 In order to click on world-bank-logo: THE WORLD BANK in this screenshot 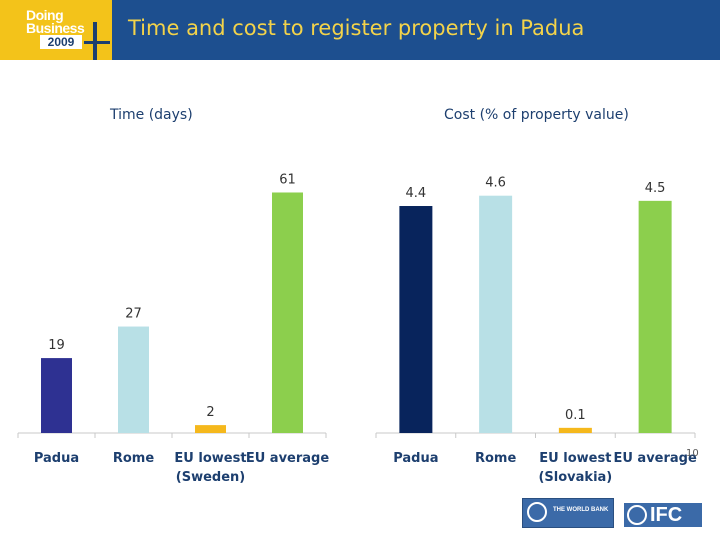, I will do `click(568, 513)`.